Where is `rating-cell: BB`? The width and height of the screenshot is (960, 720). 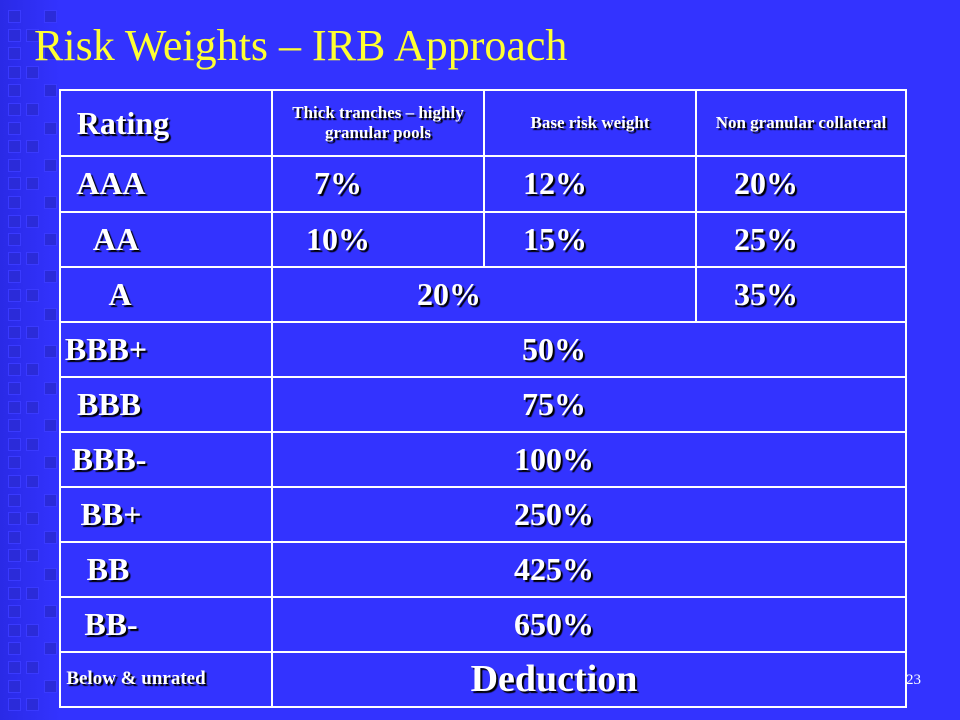
rating-cell: BB is located at coordinates (166, 569).